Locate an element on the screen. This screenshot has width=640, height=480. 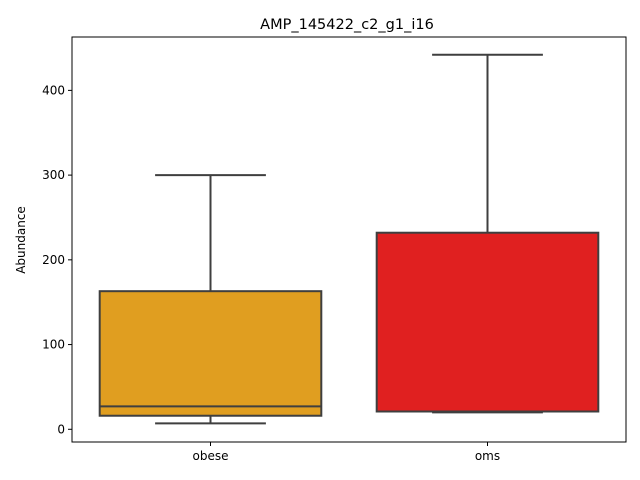
y-tick-label-100: 100 is located at coordinates (53, 345).